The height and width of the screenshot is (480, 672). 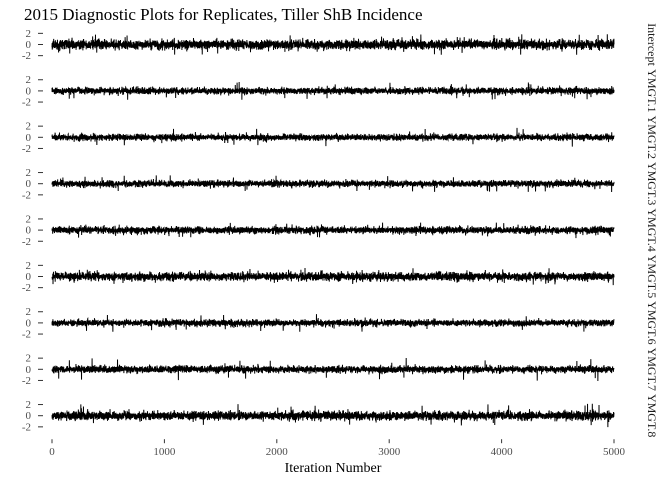 What do you see at coordinates (502, 452) in the screenshot?
I see `x-tick-label: 4000` at bounding box center [502, 452].